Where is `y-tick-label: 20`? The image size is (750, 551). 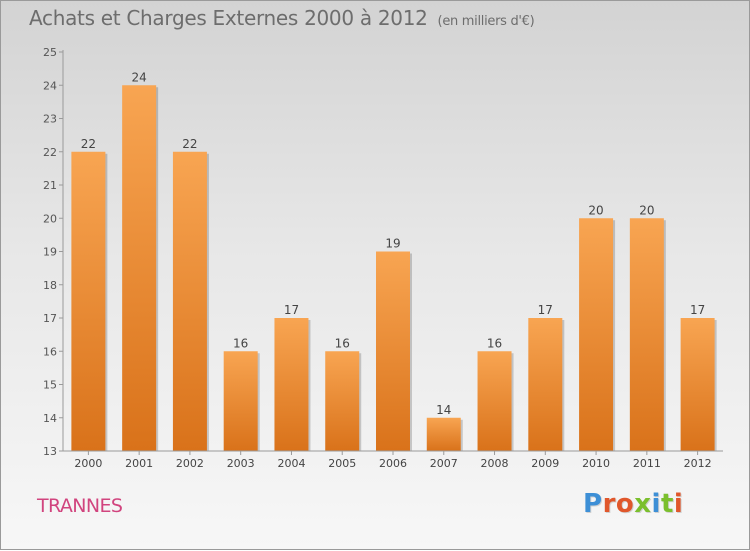 y-tick-label: 20 is located at coordinates (50, 218).